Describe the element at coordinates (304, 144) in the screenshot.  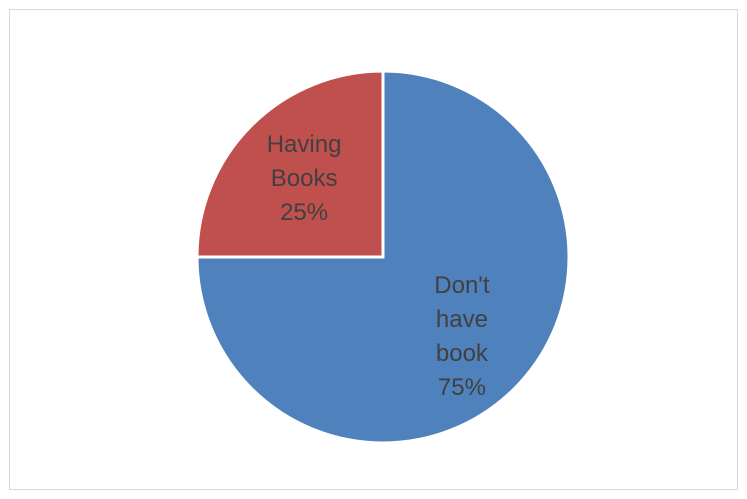
I see `data-label-line: Having` at that location.